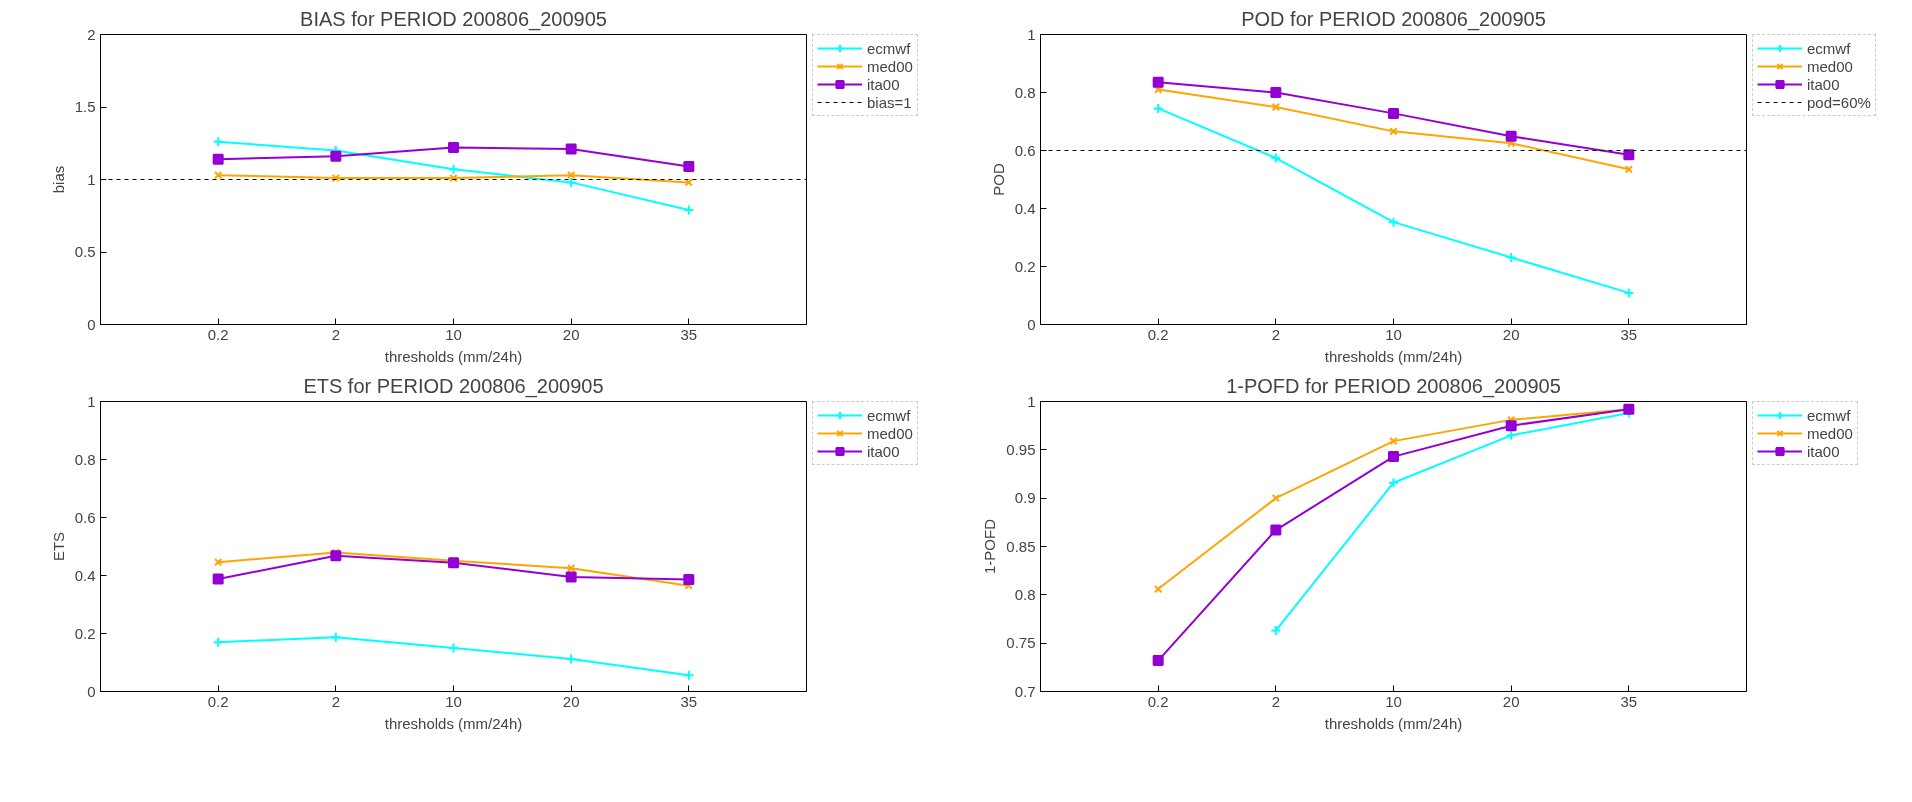 The image size is (1912, 802). What do you see at coordinates (990, 546) in the screenshot?
I see `y-axis-title: 1-POFD` at bounding box center [990, 546].